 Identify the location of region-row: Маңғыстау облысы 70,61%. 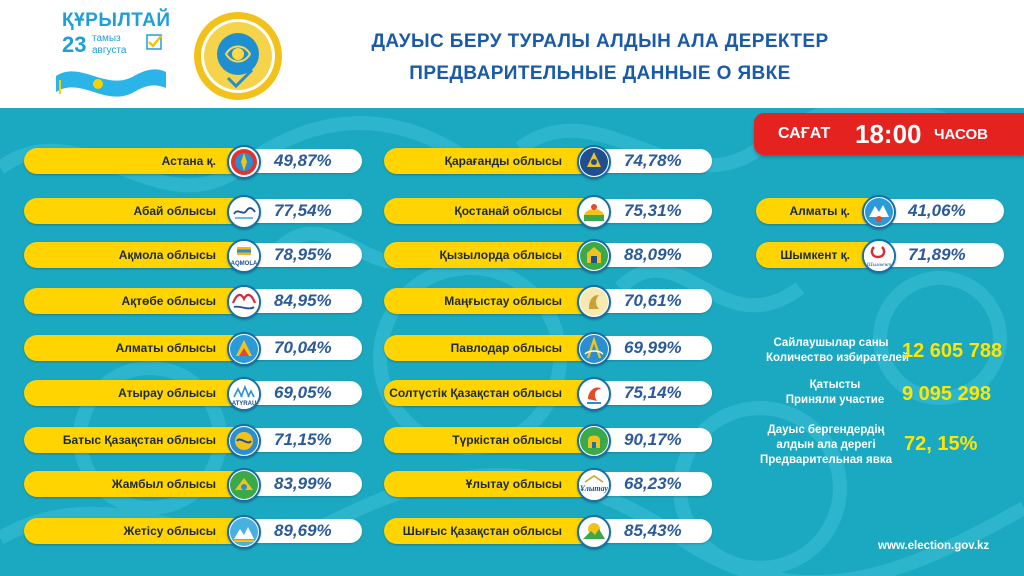
(549, 302).